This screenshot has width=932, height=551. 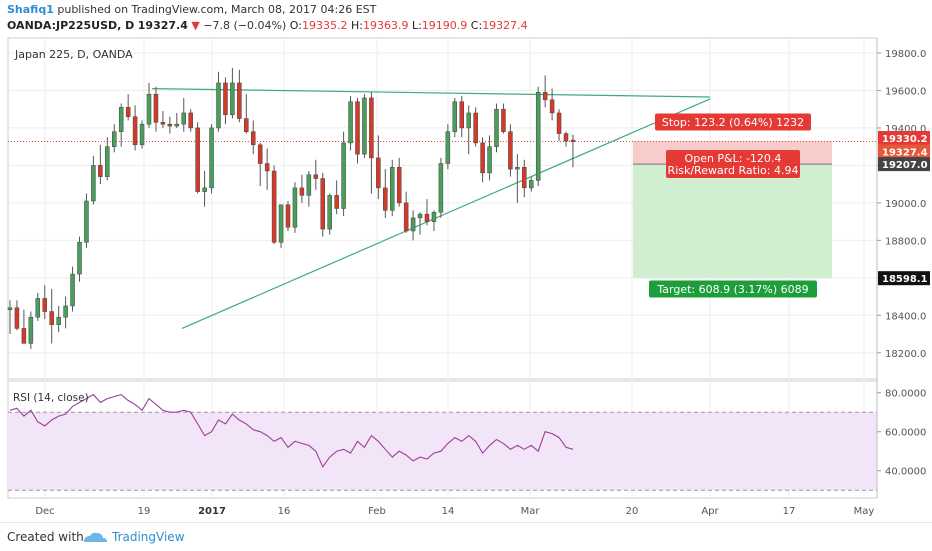 I want to click on down-arrow-icon: ▼, so click(x=195, y=25).